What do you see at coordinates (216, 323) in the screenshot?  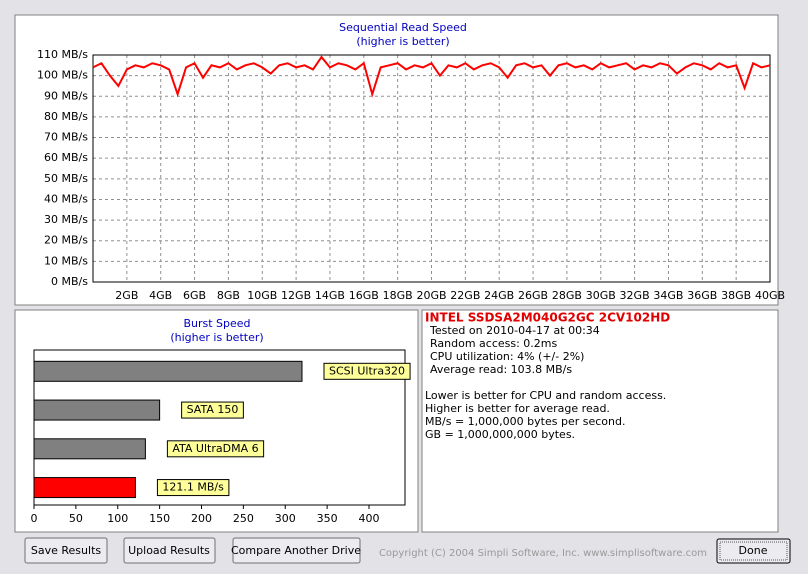 I see `chart-title: Burst Speed` at bounding box center [216, 323].